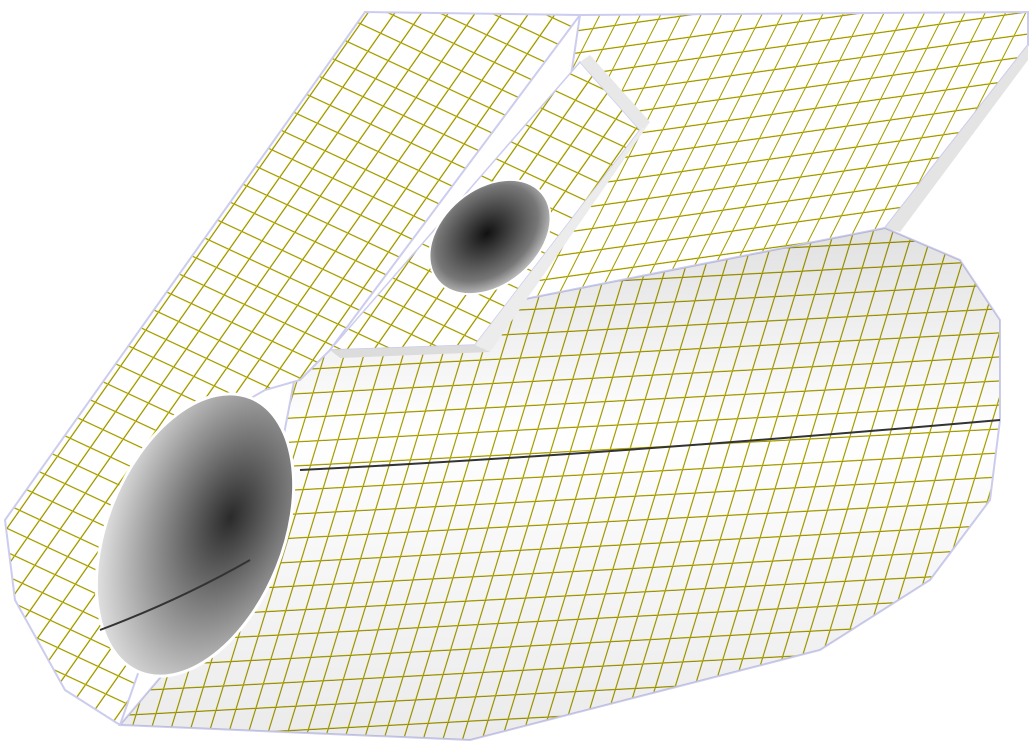 This screenshot has height=742, width=1031. I want to click on large-hole, so click(195, 535).